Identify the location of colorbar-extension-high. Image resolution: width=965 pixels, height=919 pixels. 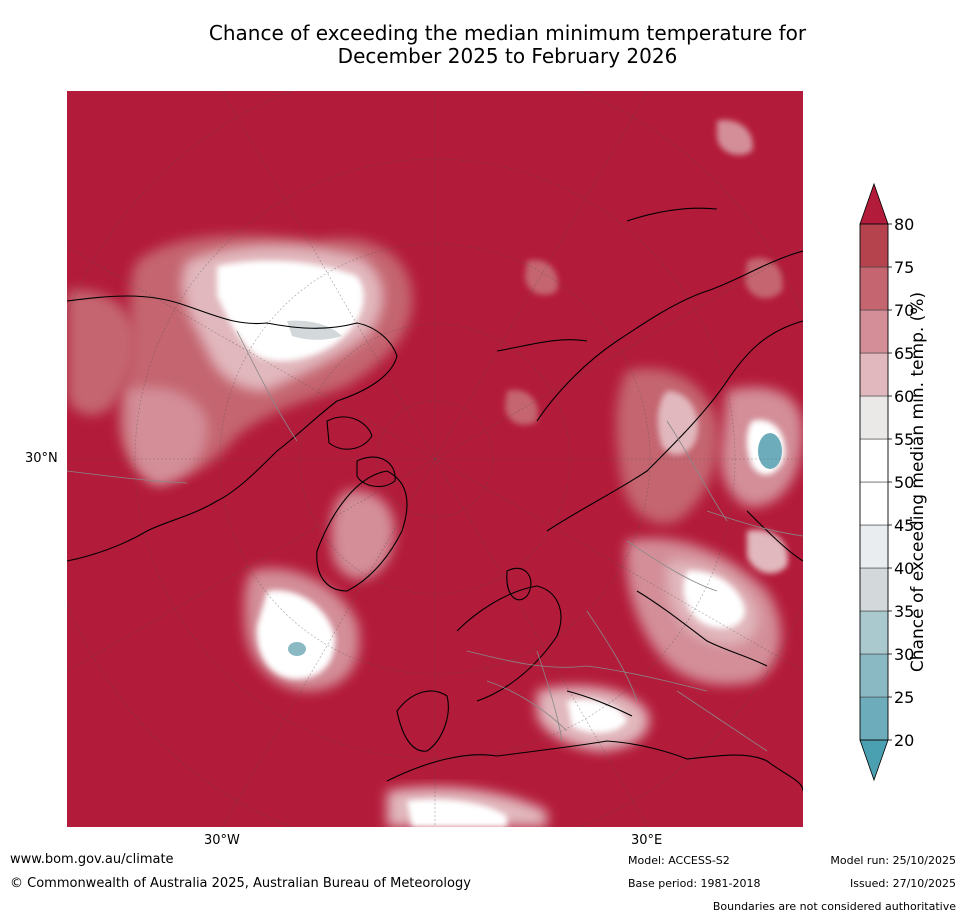
(874, 203).